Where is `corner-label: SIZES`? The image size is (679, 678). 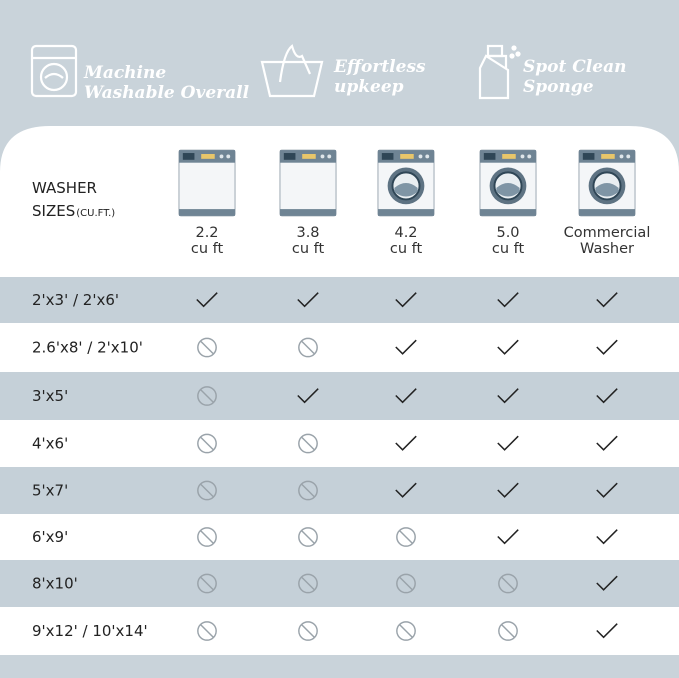
corner-label: SIZES is located at coordinates (53, 211).